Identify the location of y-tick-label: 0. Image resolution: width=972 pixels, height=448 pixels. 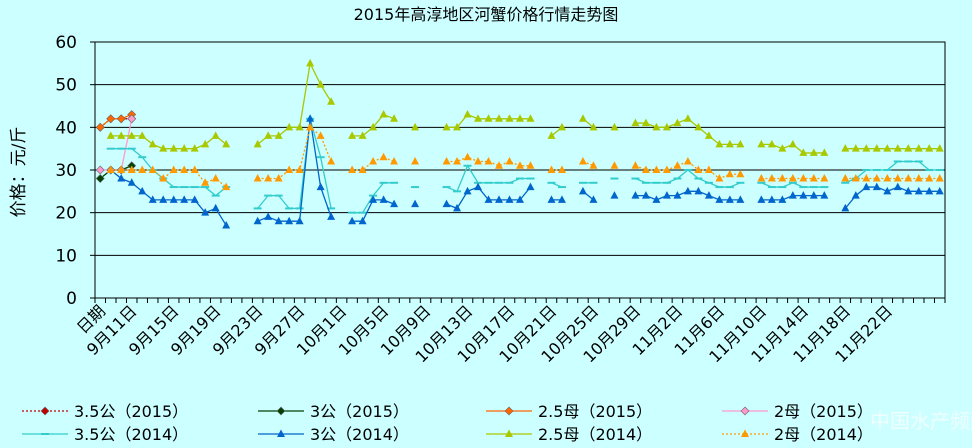
(71, 299).